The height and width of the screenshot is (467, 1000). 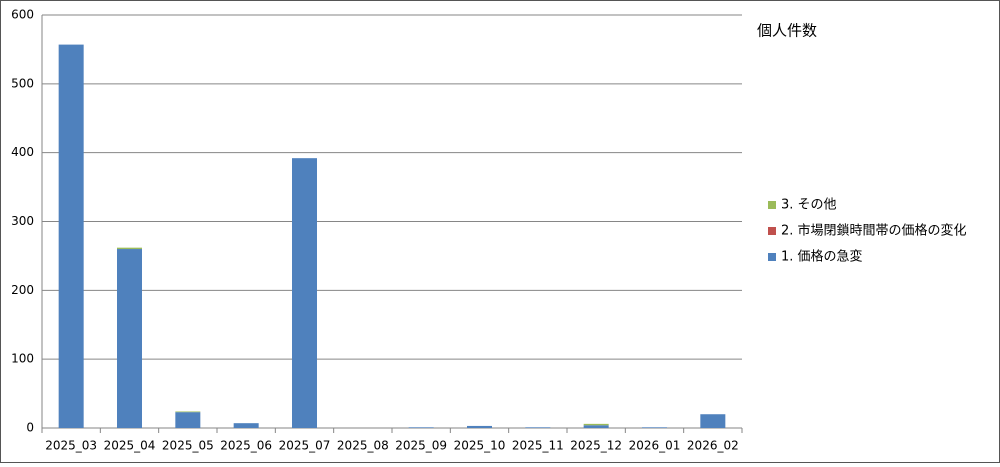 I want to click on x-tick-label: 2025_09, so click(x=421, y=446).